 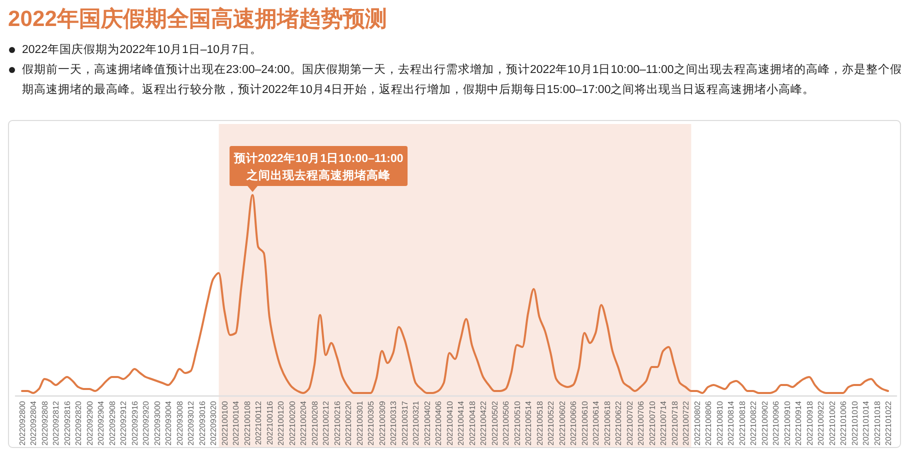 What do you see at coordinates (719, 423) in the screenshot?
I see `x-tick-label: 2022100810` at bounding box center [719, 423].